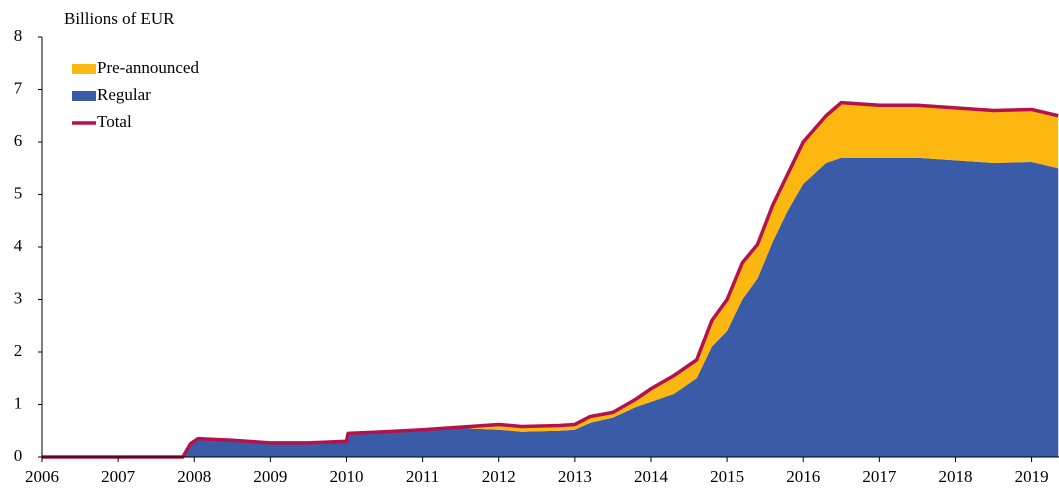  I want to click on x-tick-label: 2018, so click(955, 476).